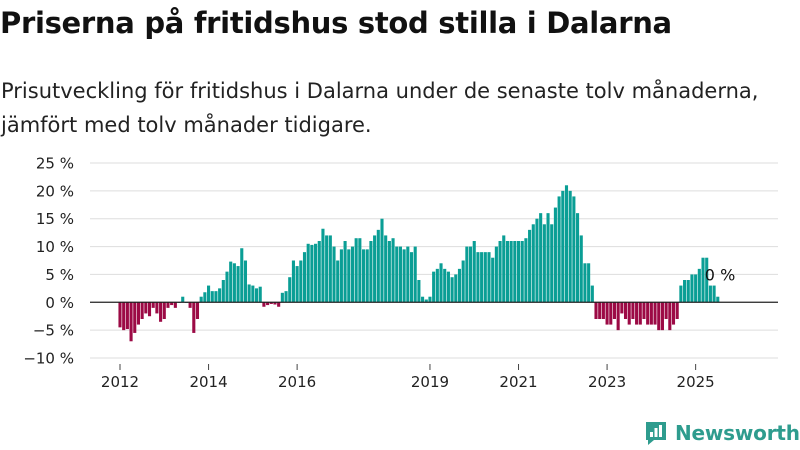 The width and height of the screenshot is (800, 450). What do you see at coordinates (208, 382) in the screenshot?
I see `x-tick-label: 2014` at bounding box center [208, 382].